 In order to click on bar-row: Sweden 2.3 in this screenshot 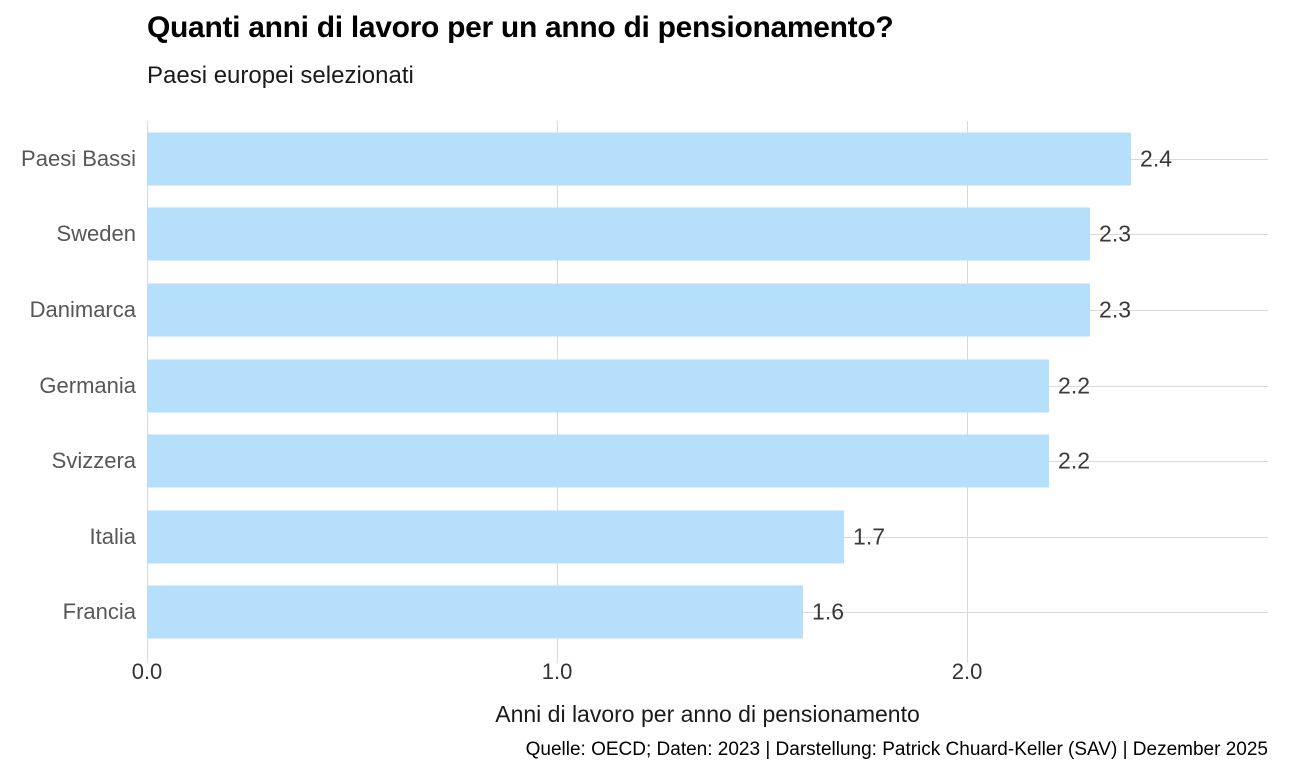, I will do `click(662, 235)`.